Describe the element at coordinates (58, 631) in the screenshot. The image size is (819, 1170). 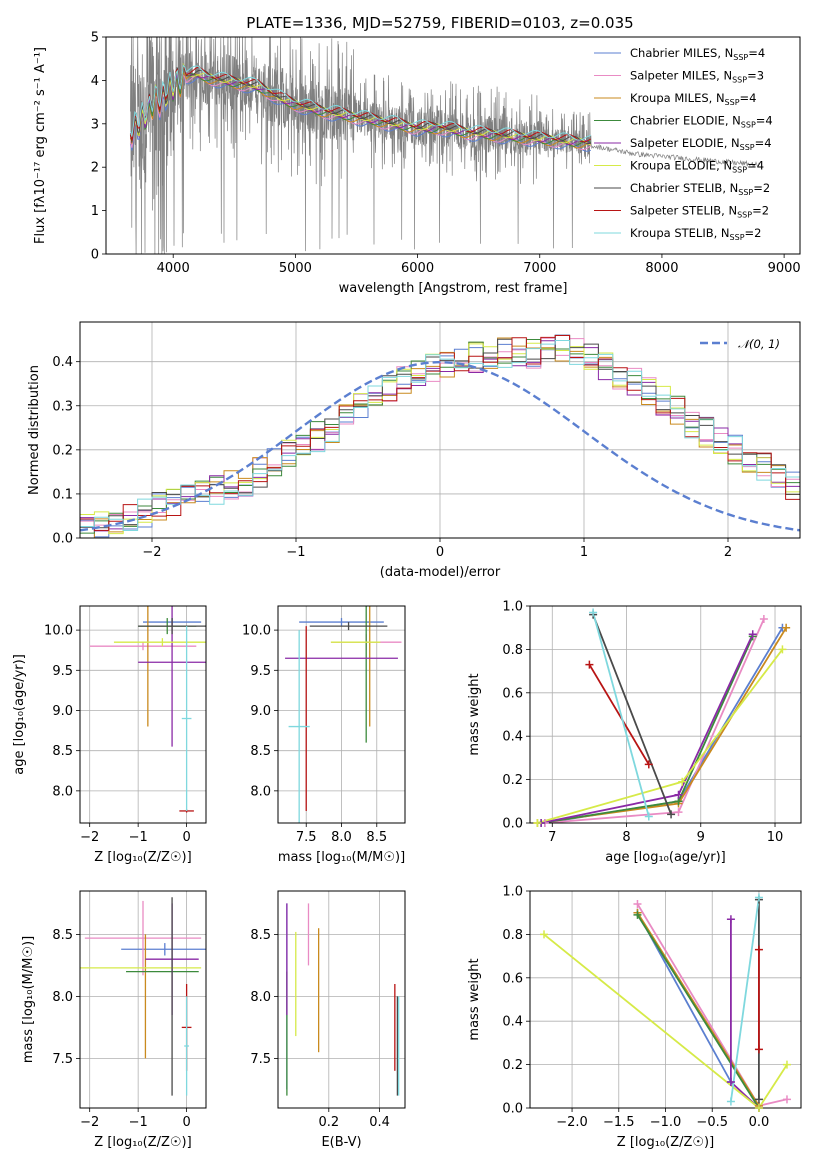
I see `age-vs-Z-ytick-label: 10.0` at that location.